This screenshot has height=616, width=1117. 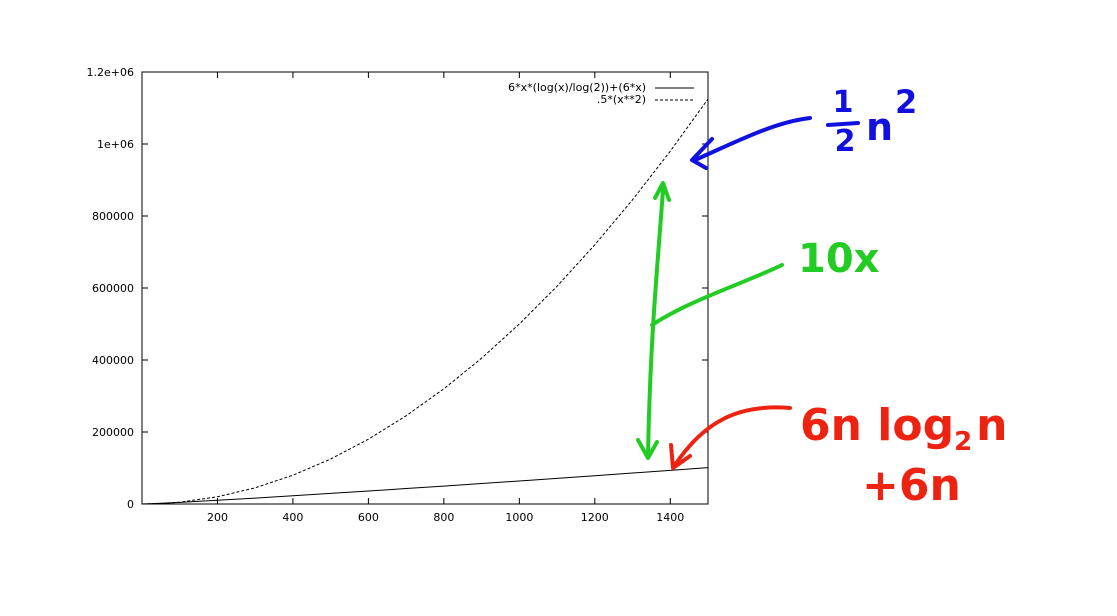 What do you see at coordinates (595, 517) in the screenshot?
I see `x-tick-label: 1200` at bounding box center [595, 517].